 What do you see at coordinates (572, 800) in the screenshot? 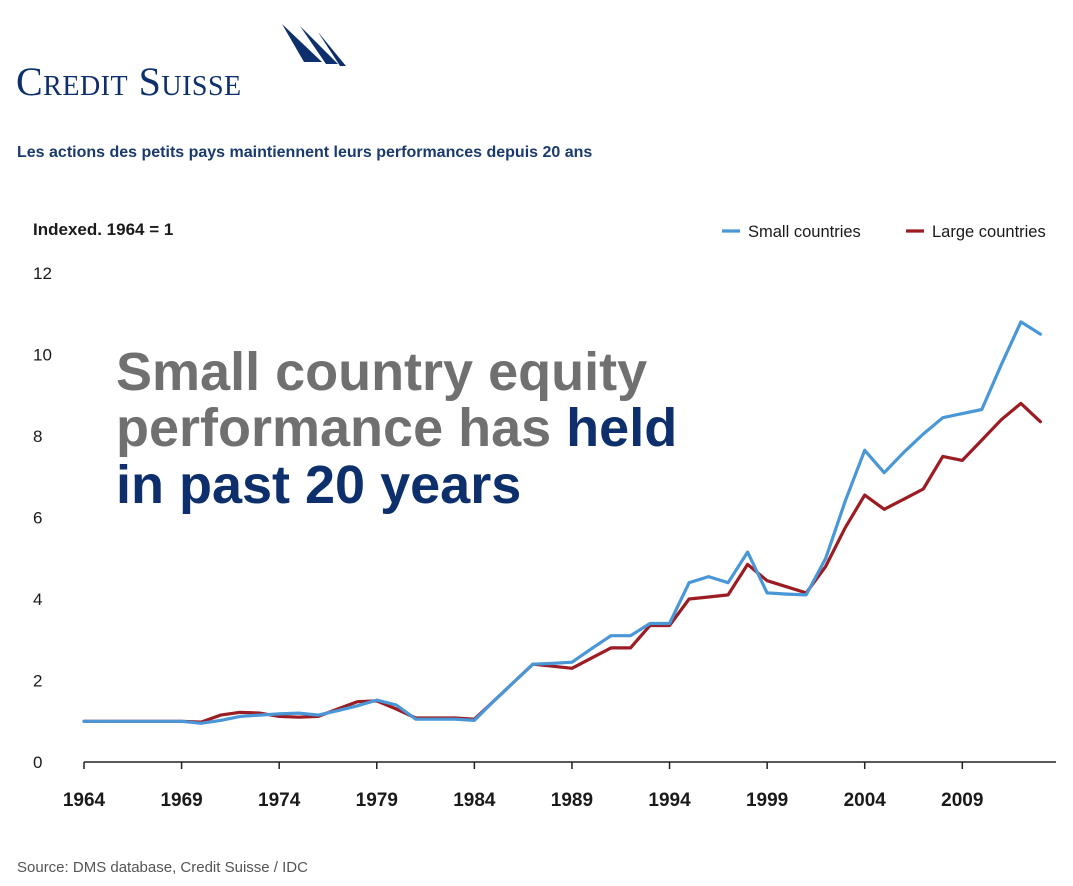
I see `x-tick-label: 1989` at bounding box center [572, 800].